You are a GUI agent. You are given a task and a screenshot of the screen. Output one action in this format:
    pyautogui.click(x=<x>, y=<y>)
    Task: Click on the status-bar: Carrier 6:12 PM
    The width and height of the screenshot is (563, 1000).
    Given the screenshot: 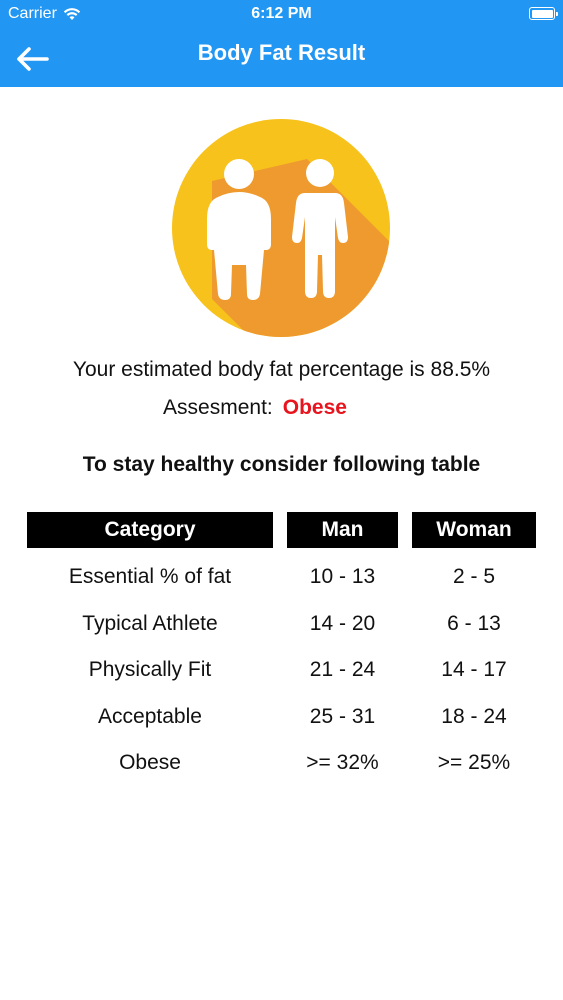 What is the action you would take?
    pyautogui.click(x=281, y=15)
    